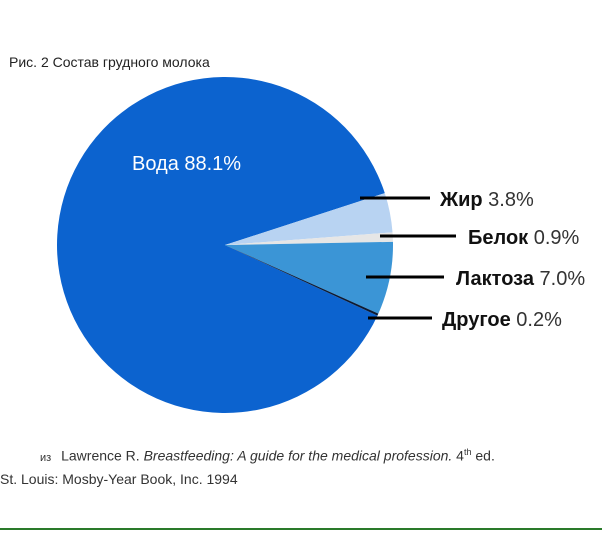  I want to click on caption-prefix: из, so click(46, 457).